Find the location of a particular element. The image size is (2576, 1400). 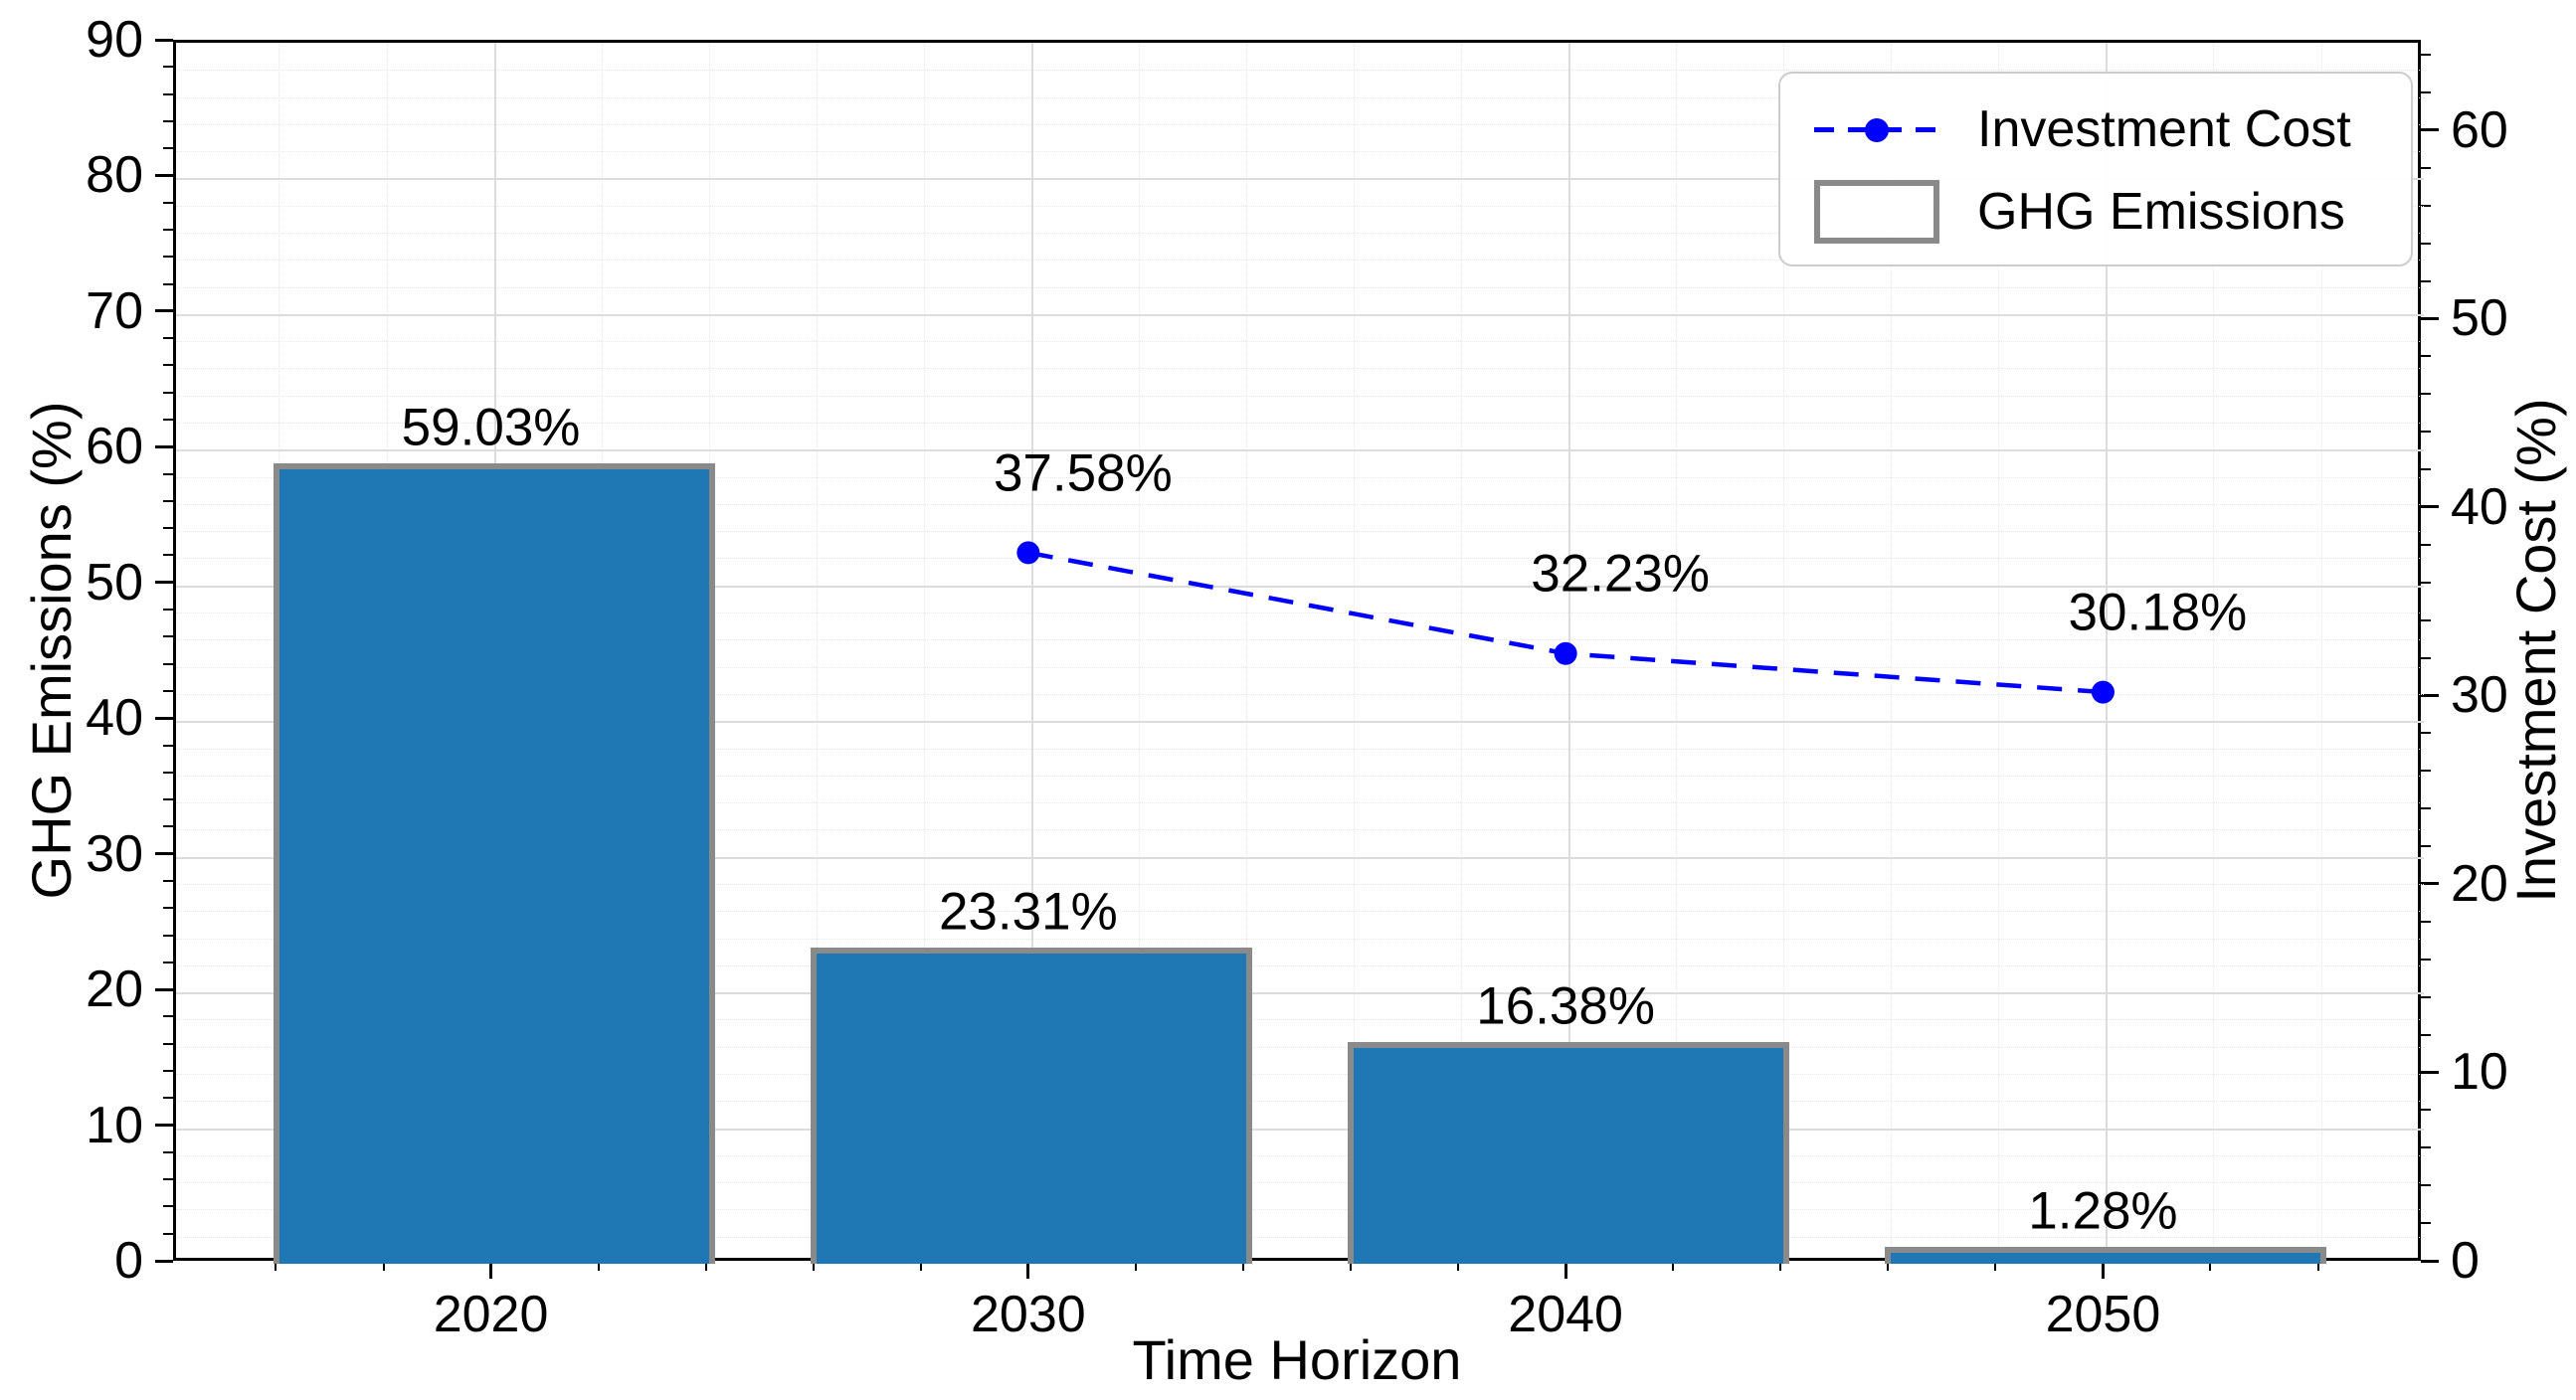

legend-item-ghg-emissions: GHG Emissions is located at coordinates (2095, 212).